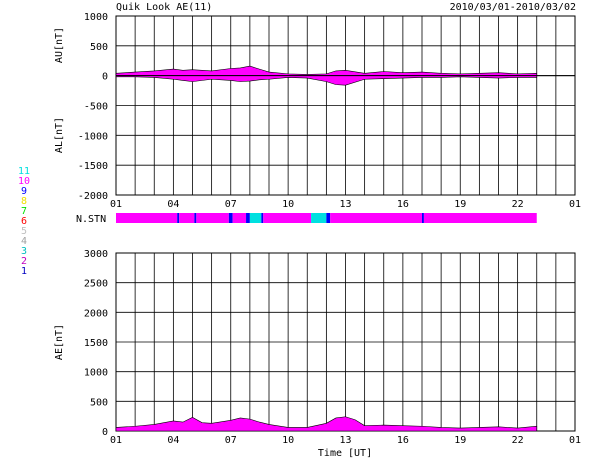  I want to click on y-tick-label: -1500, so click(93, 166).